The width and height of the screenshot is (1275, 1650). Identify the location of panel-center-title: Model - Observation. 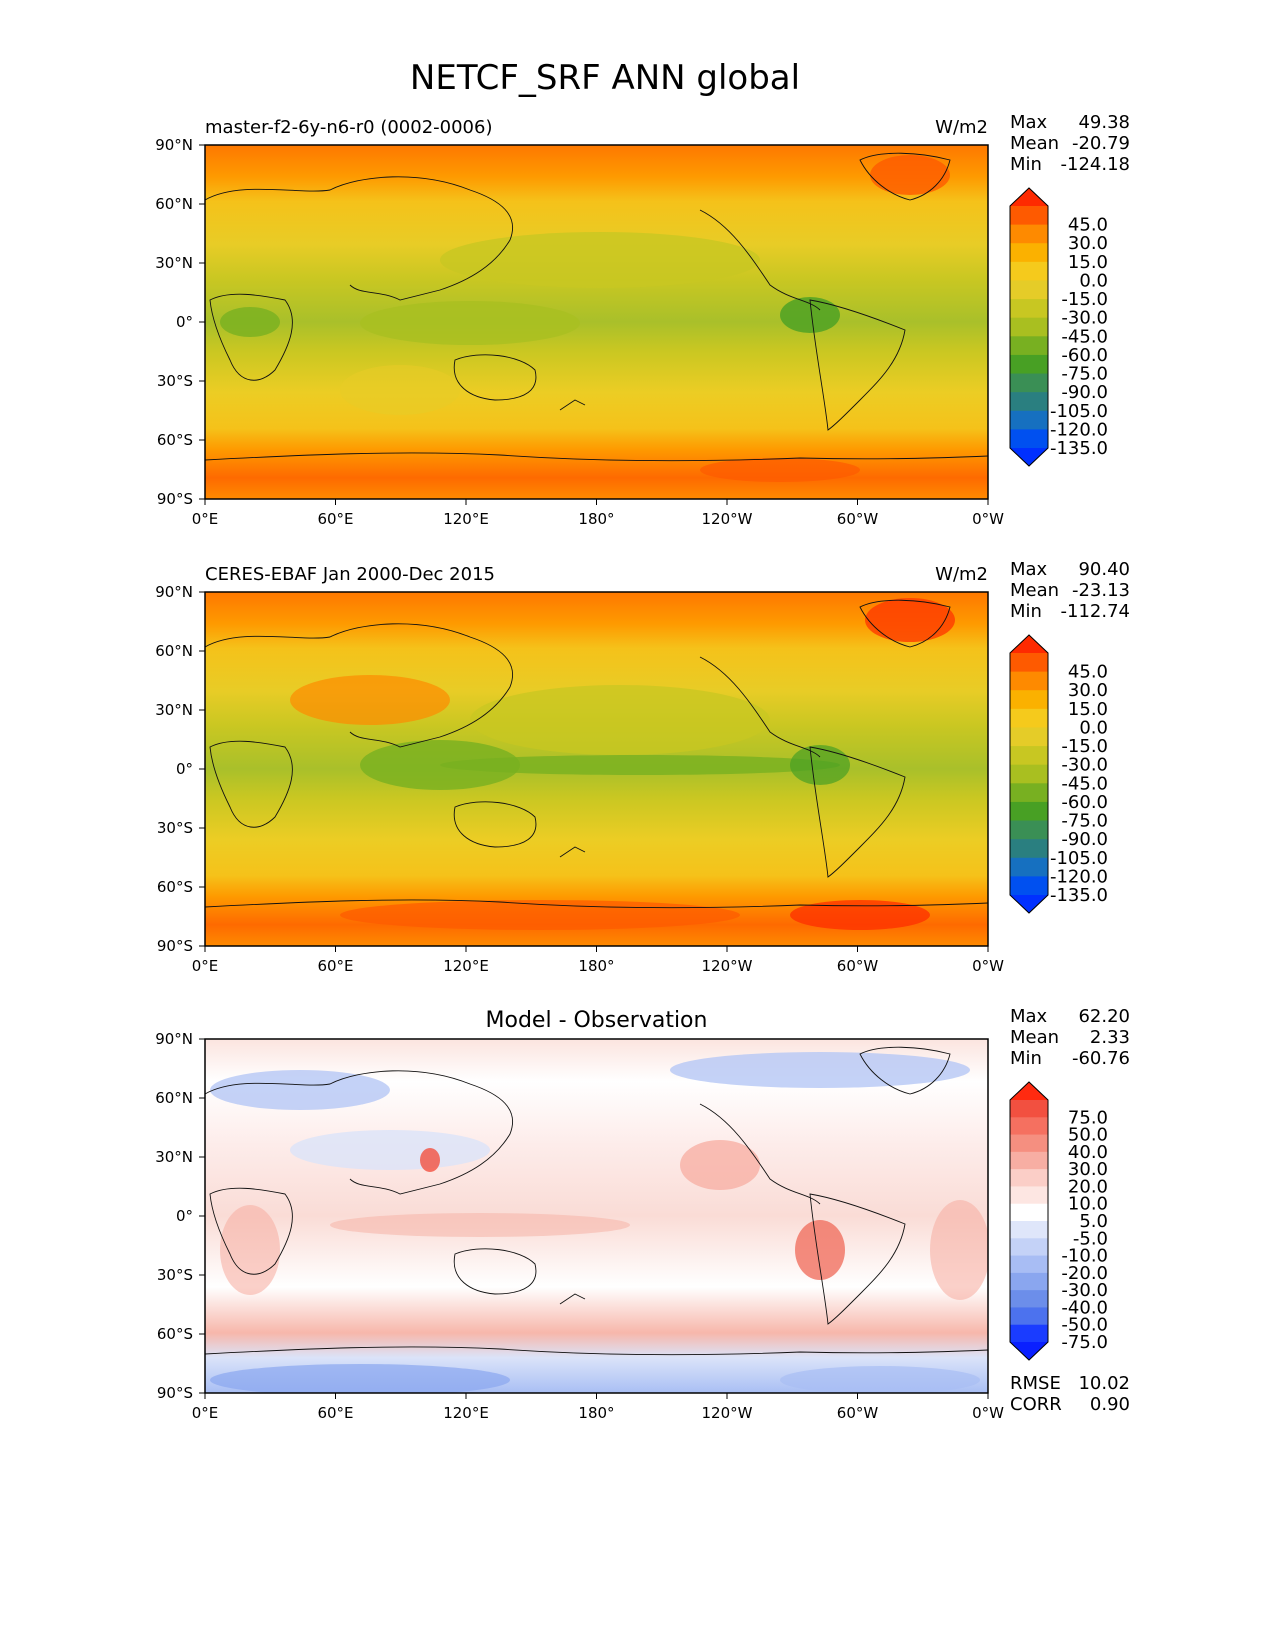
(597, 1020).